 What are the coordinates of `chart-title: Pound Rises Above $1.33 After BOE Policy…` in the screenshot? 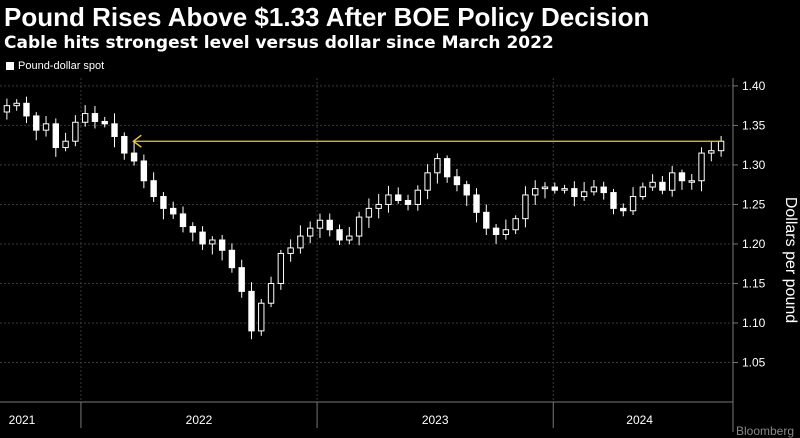 It's located at (327, 17).